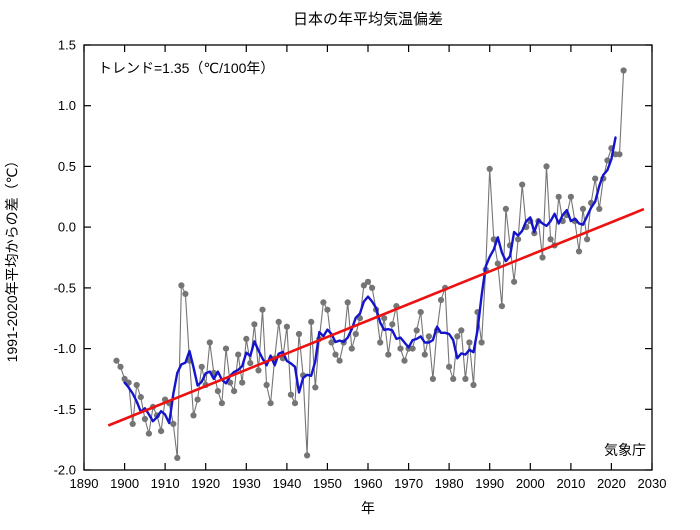  I want to click on y-tick-label: 0.5, so click(67, 166).